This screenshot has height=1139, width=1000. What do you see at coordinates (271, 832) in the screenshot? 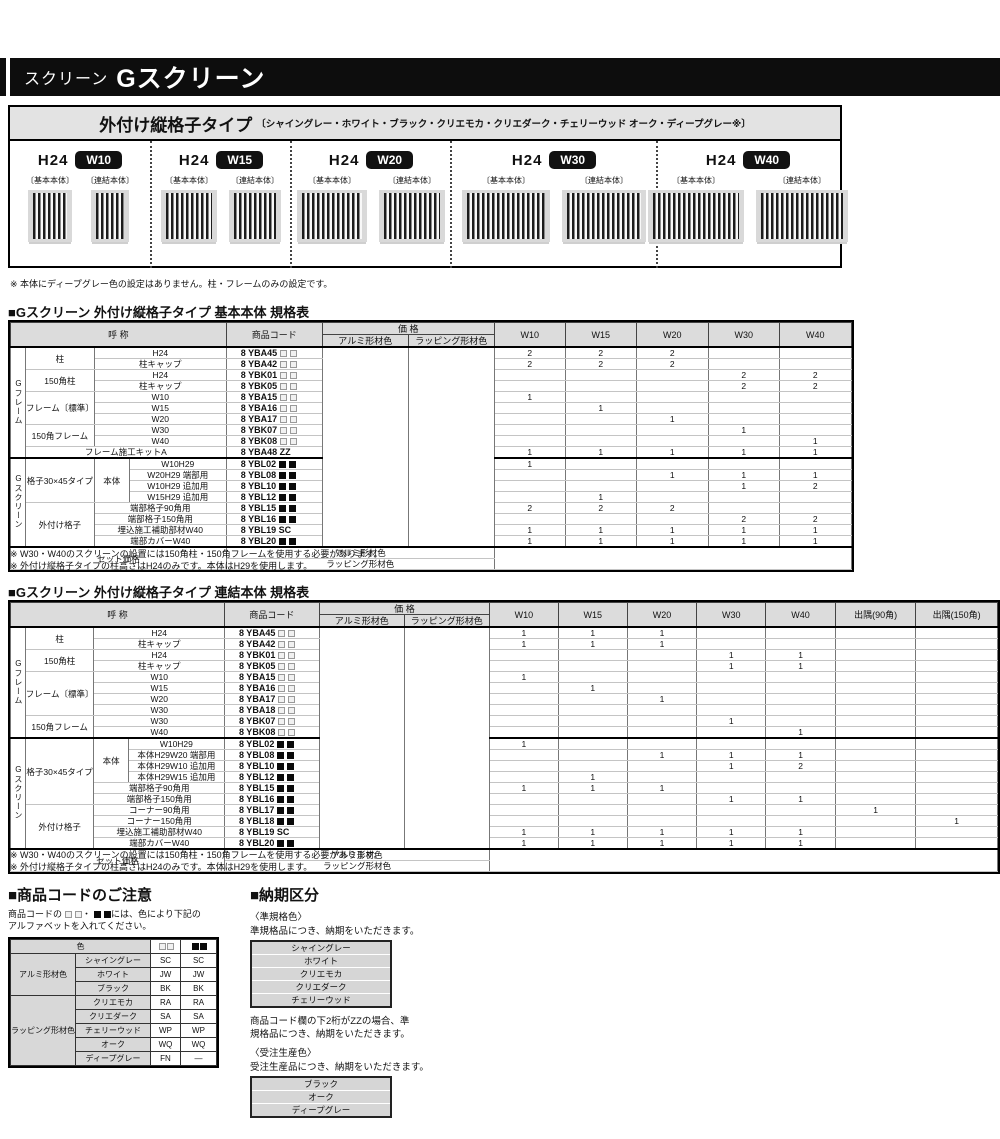
I see `table-cell: 8 YBL19 SC` at bounding box center [271, 832].